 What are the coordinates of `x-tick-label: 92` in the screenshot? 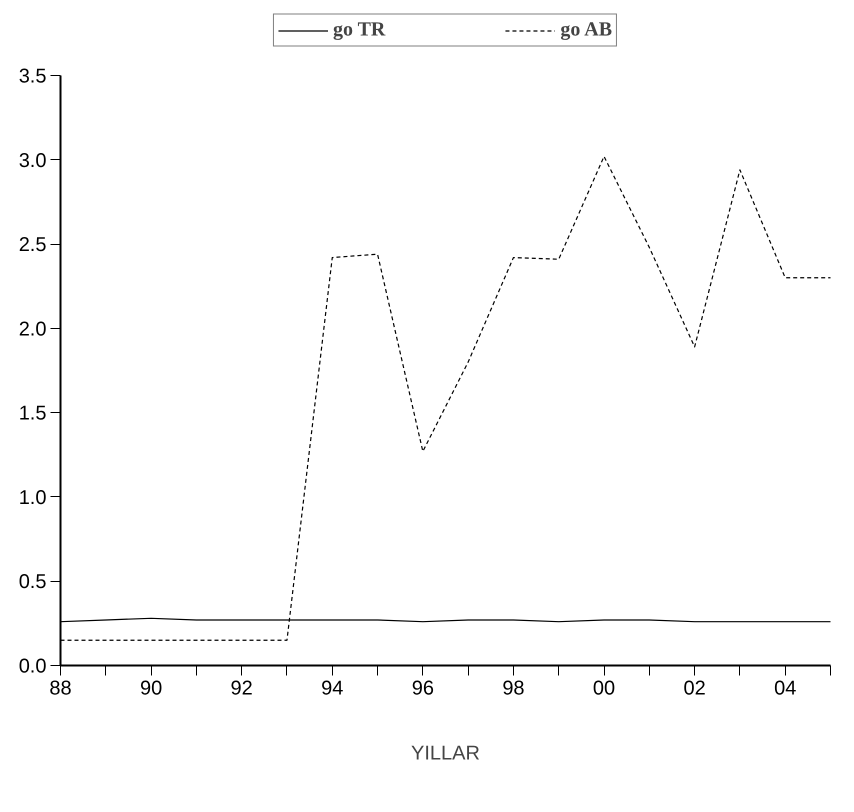 It's located at (241, 689).